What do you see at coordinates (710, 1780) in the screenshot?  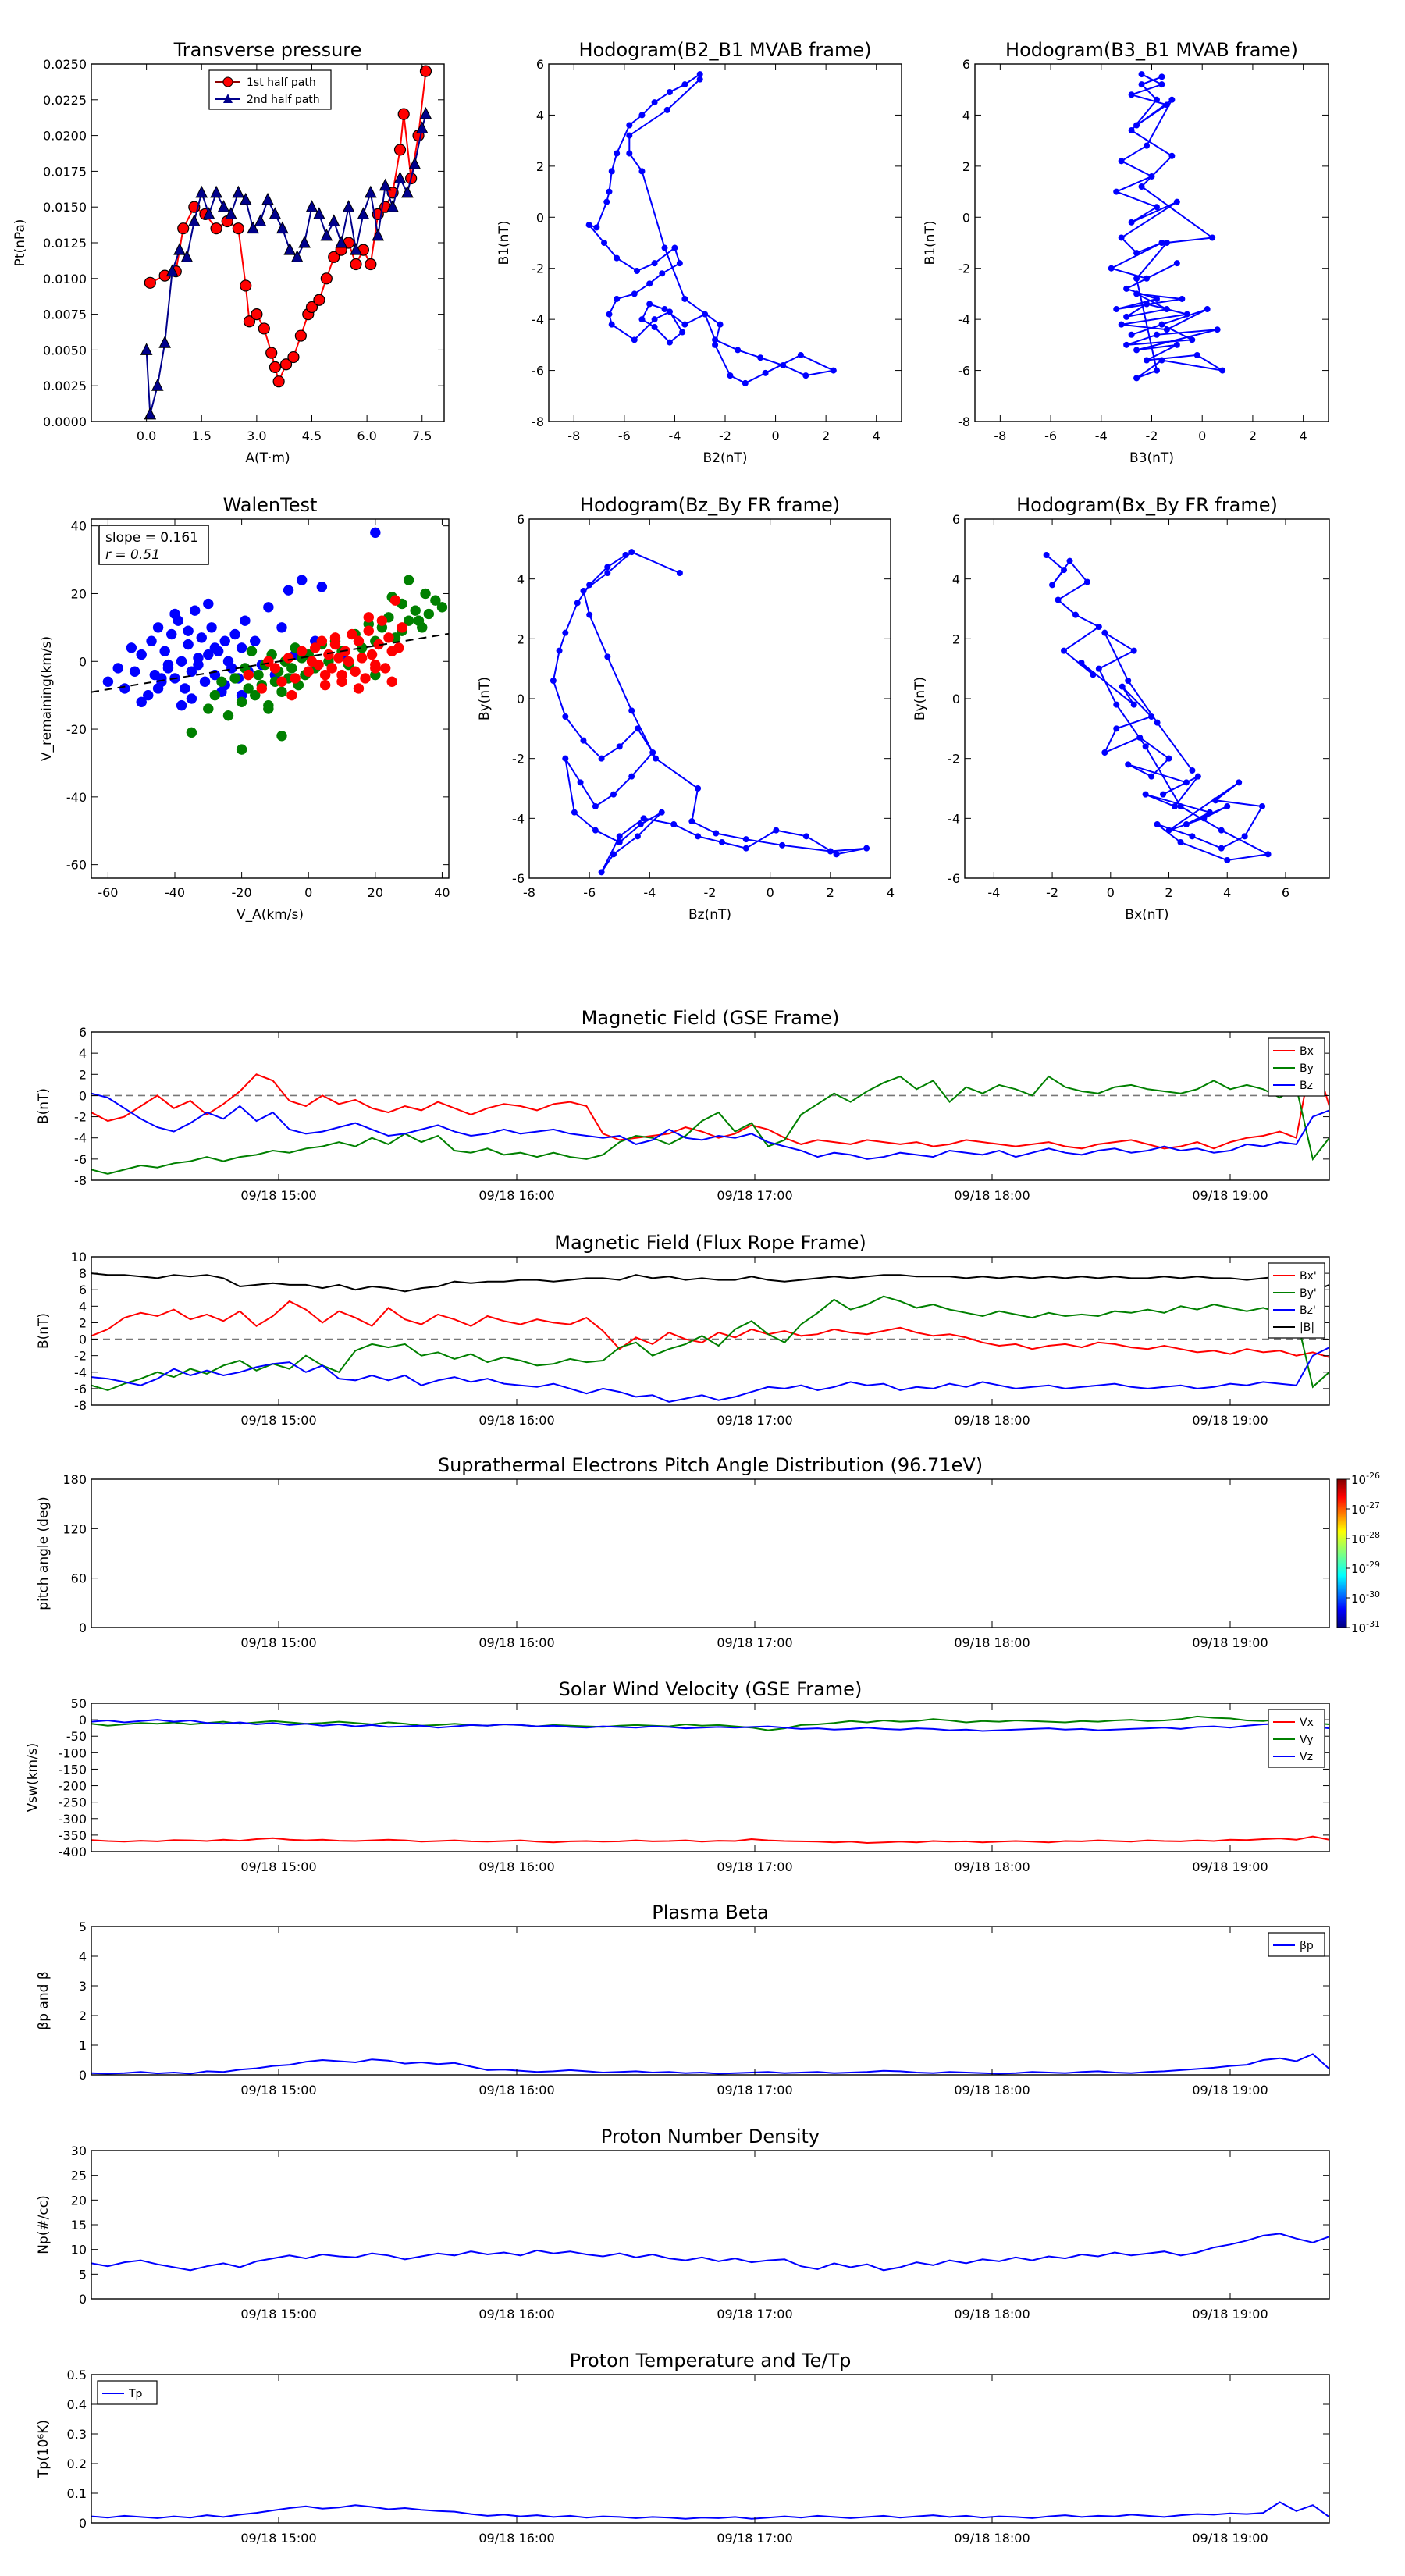 I see `ts4-series-group` at bounding box center [710, 1780].